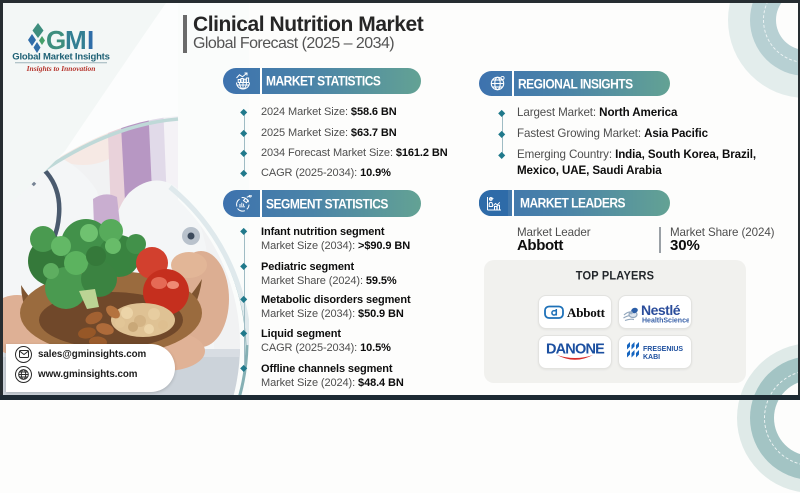 This screenshot has width=800, height=493. What do you see at coordinates (661, 310) in the screenshot?
I see `svg-text: Nestlé` at bounding box center [661, 310].